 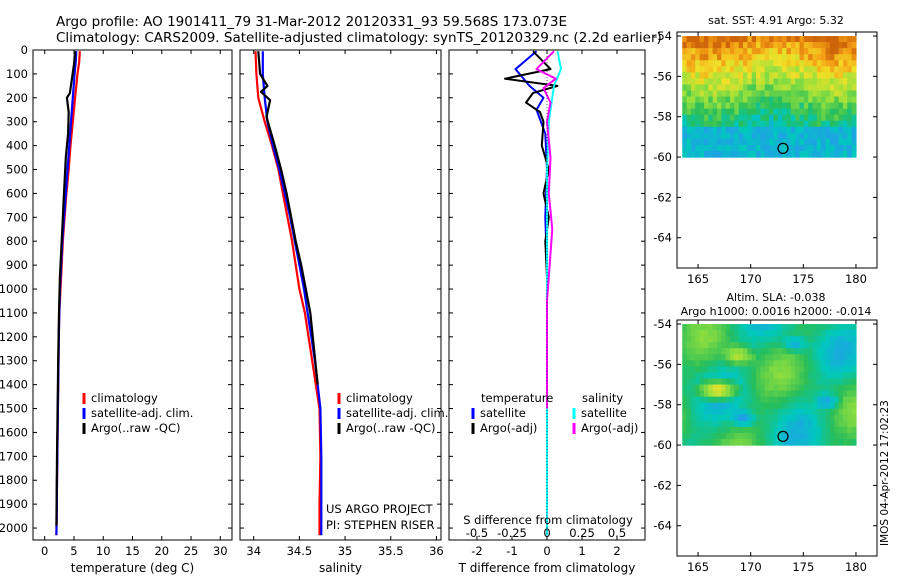 What do you see at coordinates (582, 533) in the screenshot?
I see `salinity-diff-tick-label: 0.25` at bounding box center [582, 533].